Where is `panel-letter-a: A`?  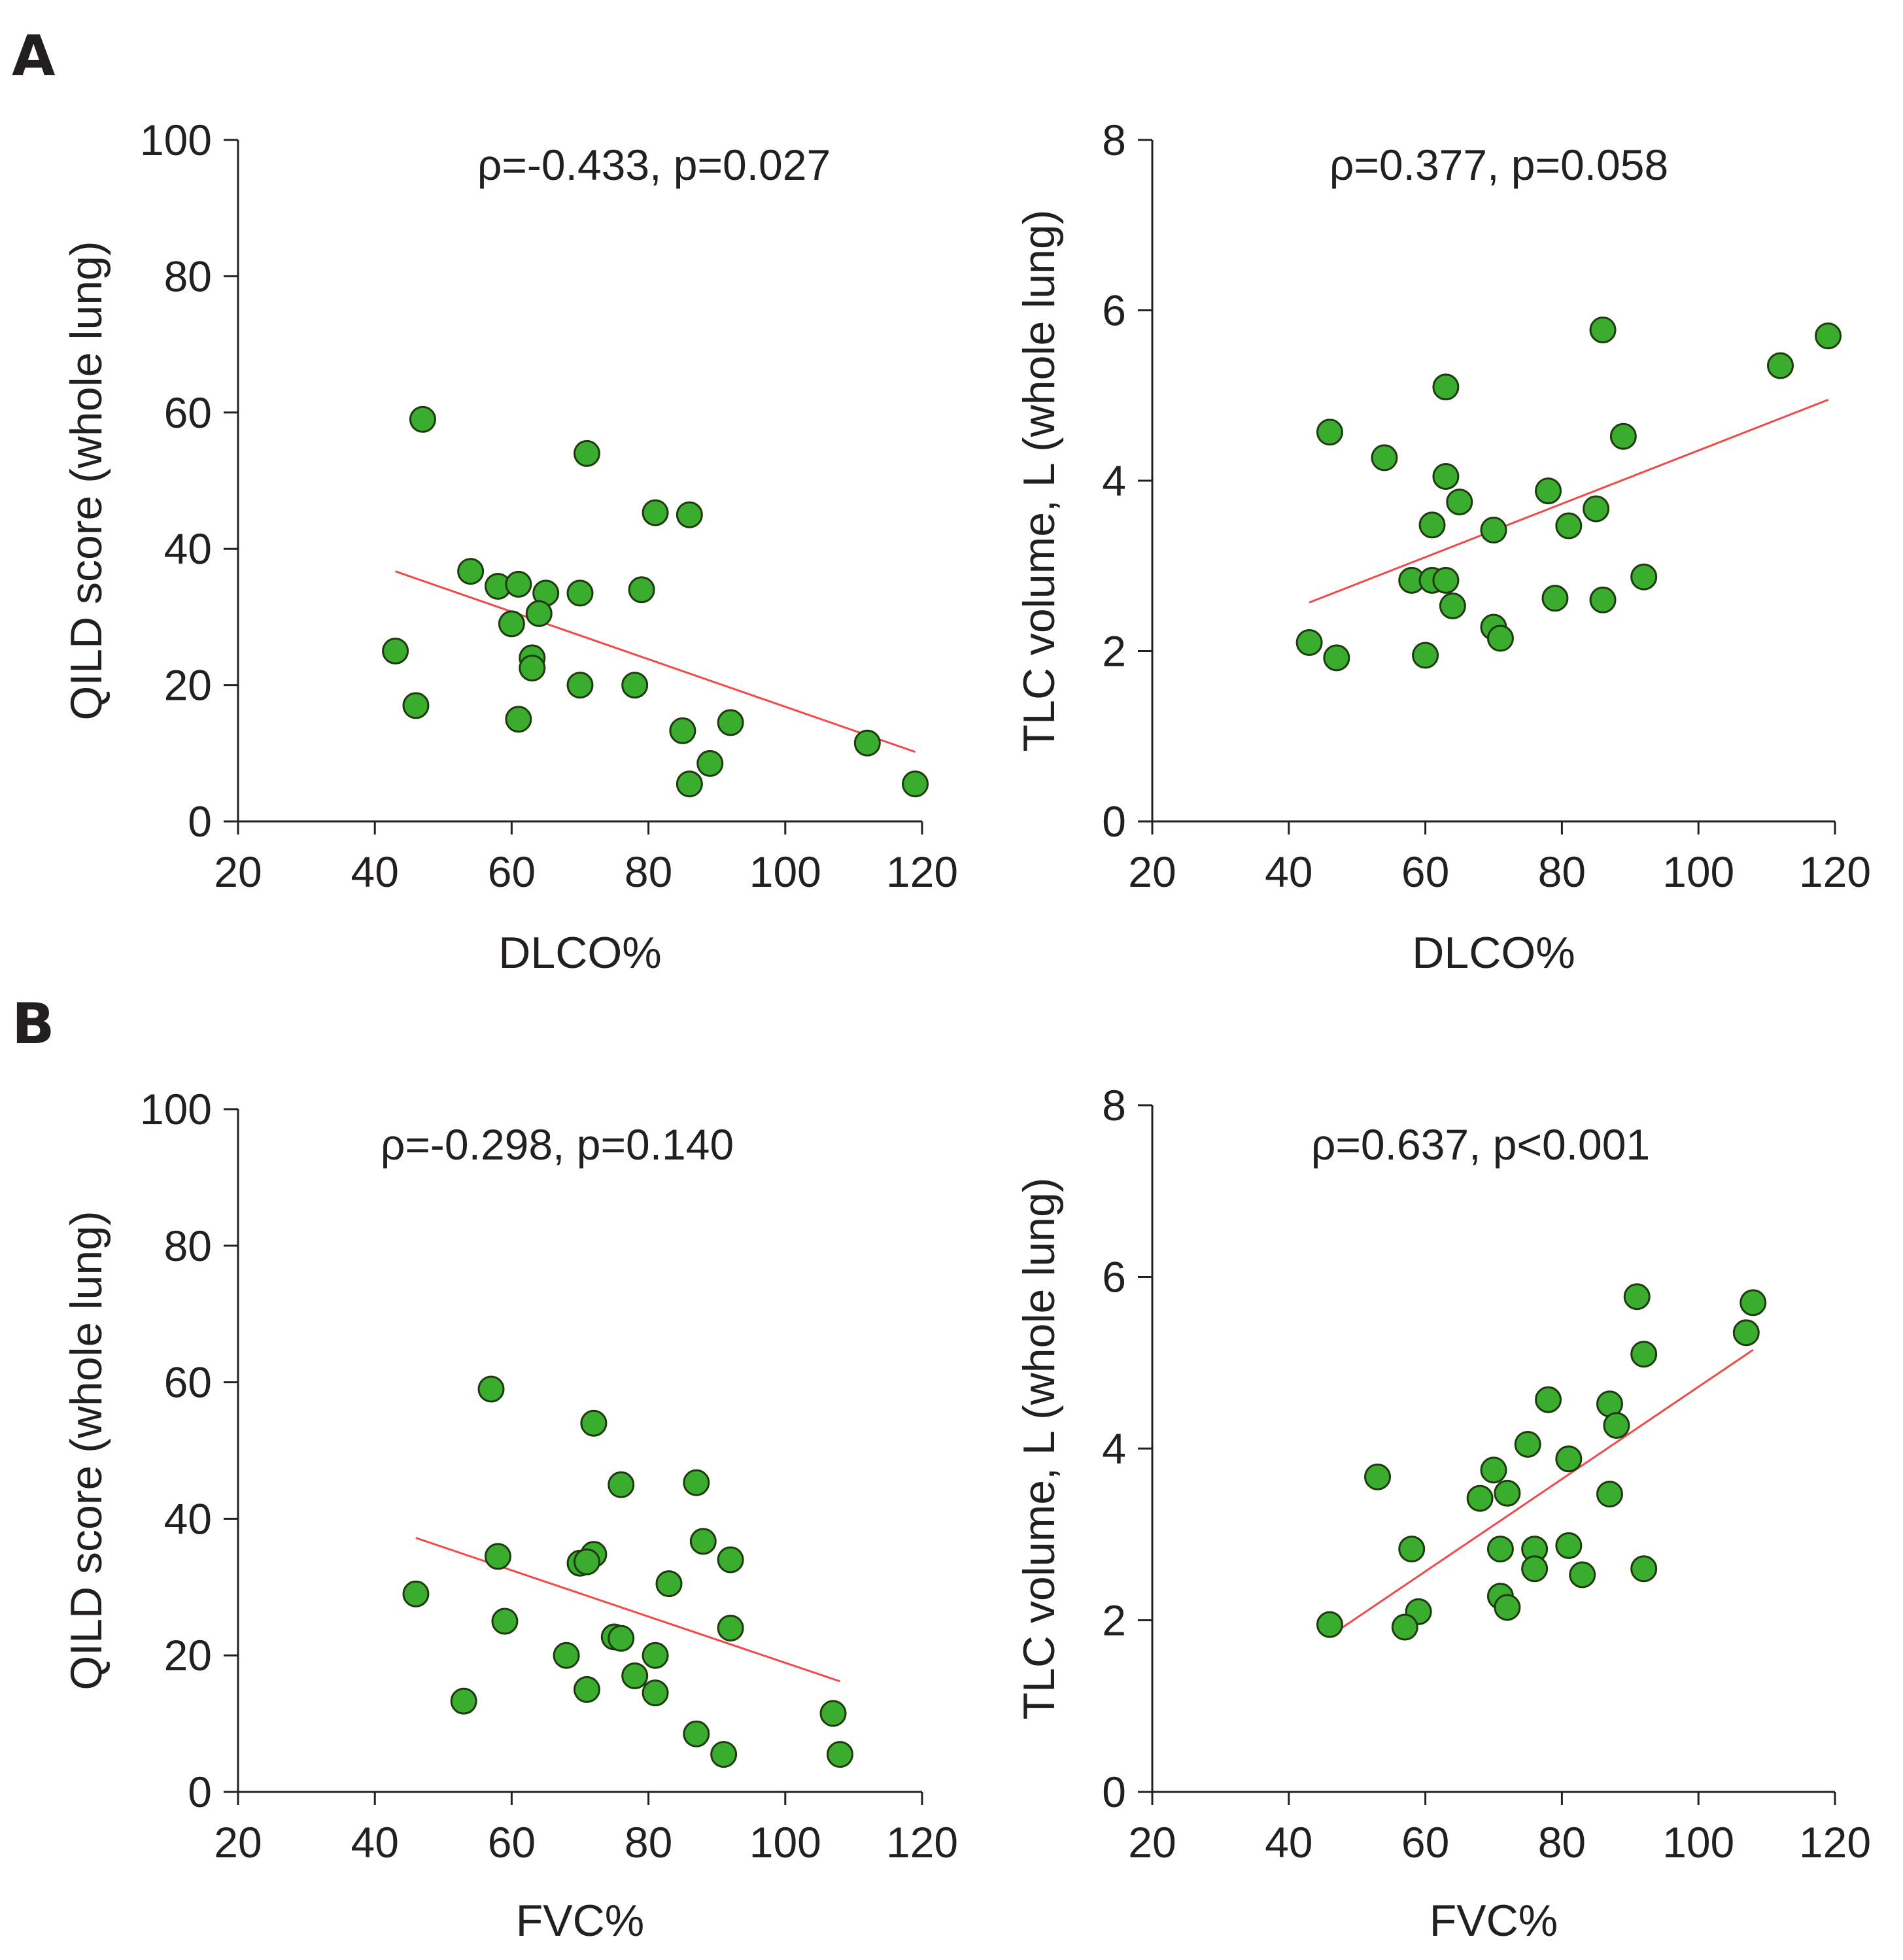 panel-letter-a: A is located at coordinates (34, 57).